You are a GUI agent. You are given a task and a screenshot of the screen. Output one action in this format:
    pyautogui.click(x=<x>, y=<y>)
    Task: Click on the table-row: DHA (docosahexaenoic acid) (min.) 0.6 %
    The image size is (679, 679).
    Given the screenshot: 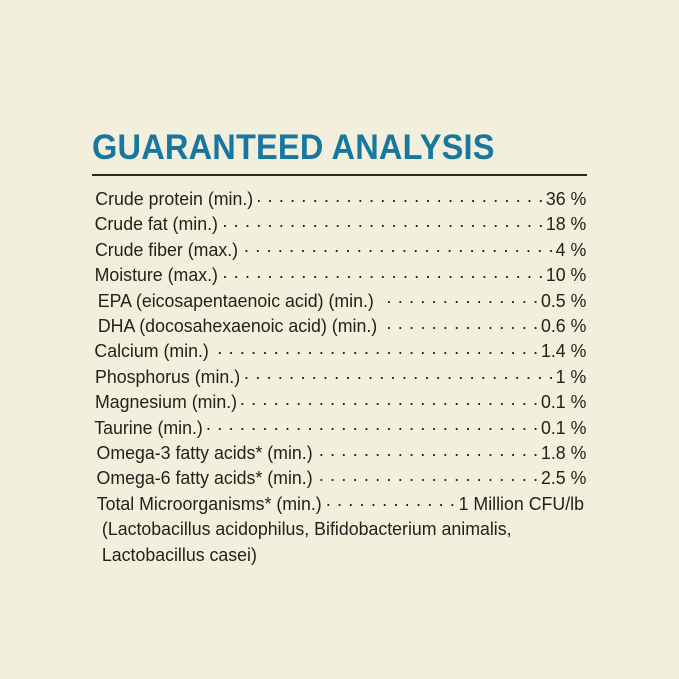 What is the action you would take?
    pyautogui.click(x=339, y=325)
    